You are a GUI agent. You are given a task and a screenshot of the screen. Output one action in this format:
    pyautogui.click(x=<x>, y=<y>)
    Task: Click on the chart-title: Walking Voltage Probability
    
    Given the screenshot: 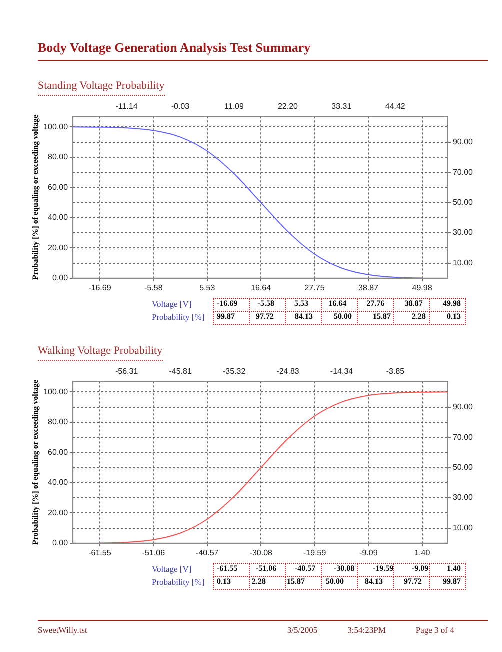 What is the action you would take?
    pyautogui.click(x=100, y=353)
    